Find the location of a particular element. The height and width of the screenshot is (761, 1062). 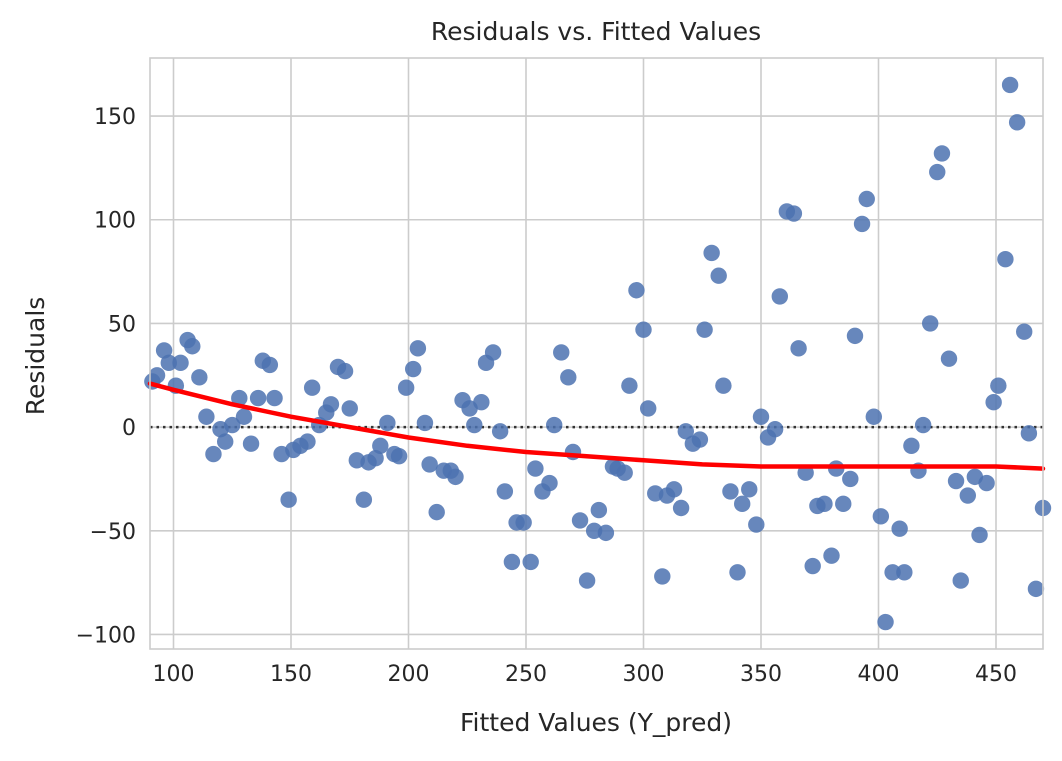

y-axis-label: Residuals is located at coordinates (35, 356).